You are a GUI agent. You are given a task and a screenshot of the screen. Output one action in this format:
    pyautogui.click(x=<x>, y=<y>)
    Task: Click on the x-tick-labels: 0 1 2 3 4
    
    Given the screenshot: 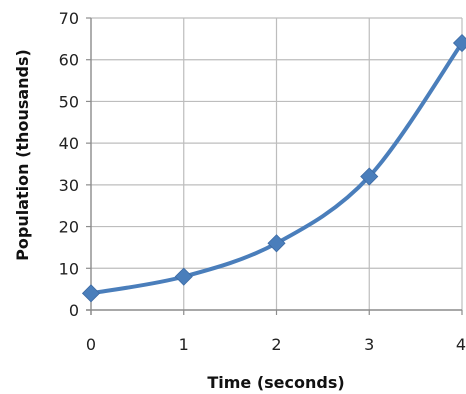 What is the action you would take?
    pyautogui.click(x=276, y=344)
    